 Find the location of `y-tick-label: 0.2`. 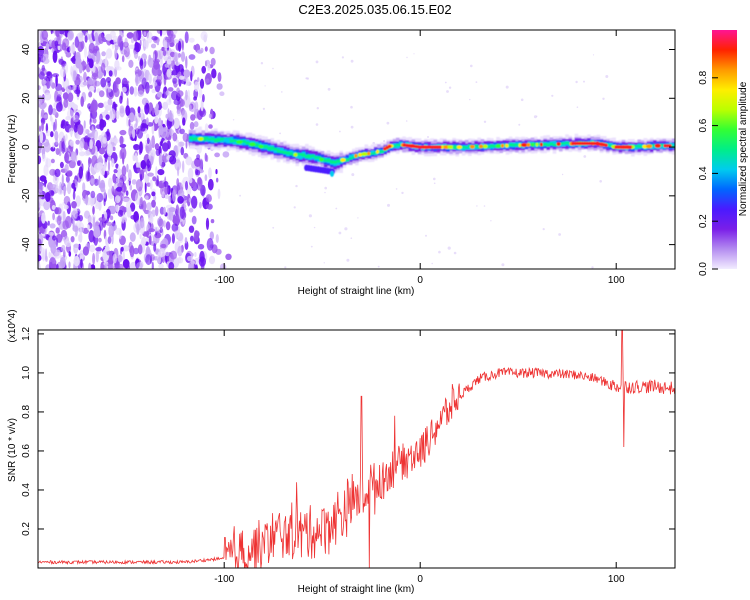

y-tick-label: 0.2 is located at coordinates (26, 529).